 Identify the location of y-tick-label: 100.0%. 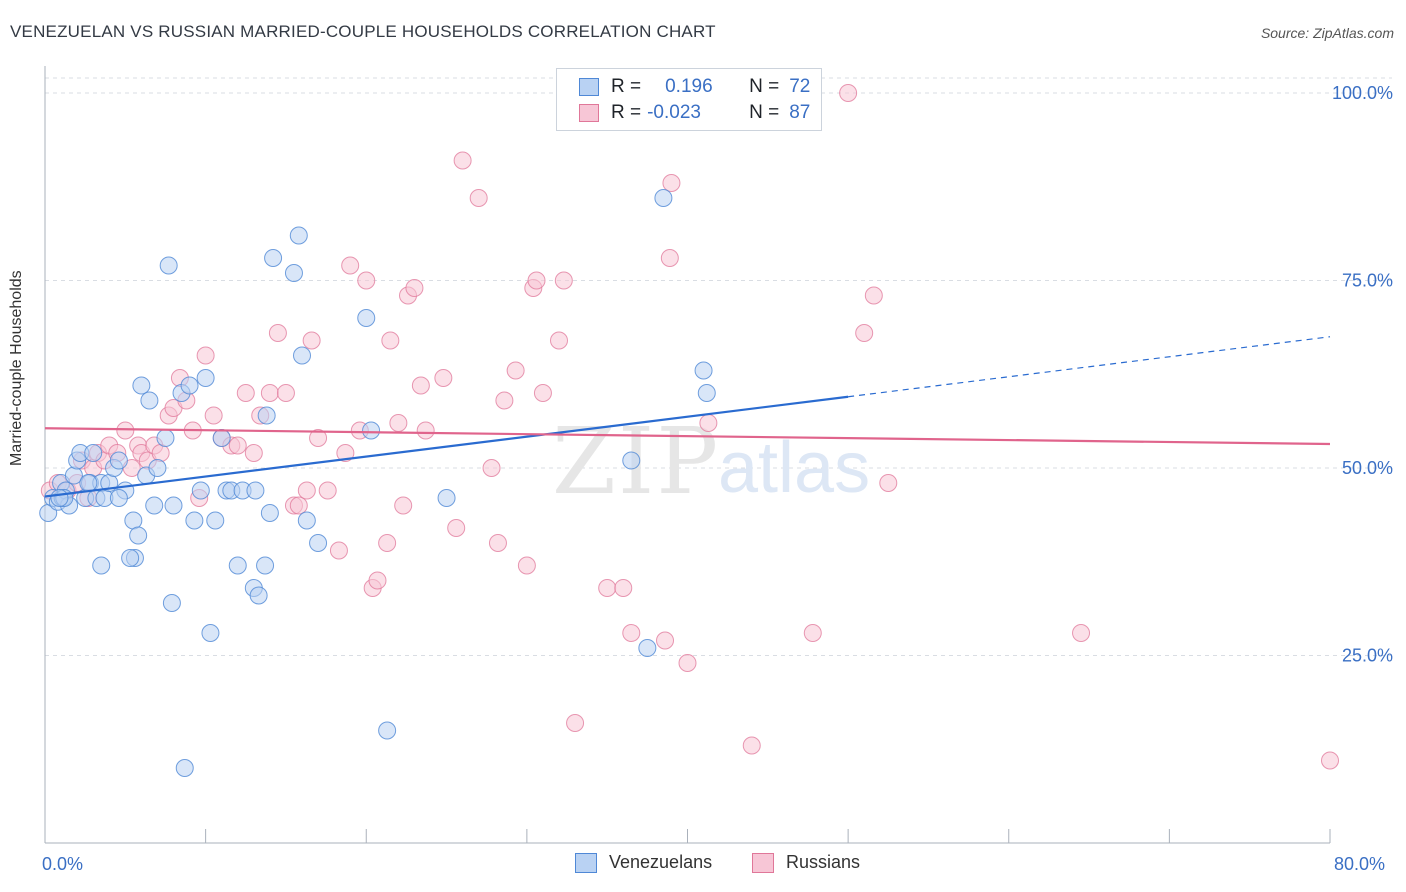
(1362, 93).